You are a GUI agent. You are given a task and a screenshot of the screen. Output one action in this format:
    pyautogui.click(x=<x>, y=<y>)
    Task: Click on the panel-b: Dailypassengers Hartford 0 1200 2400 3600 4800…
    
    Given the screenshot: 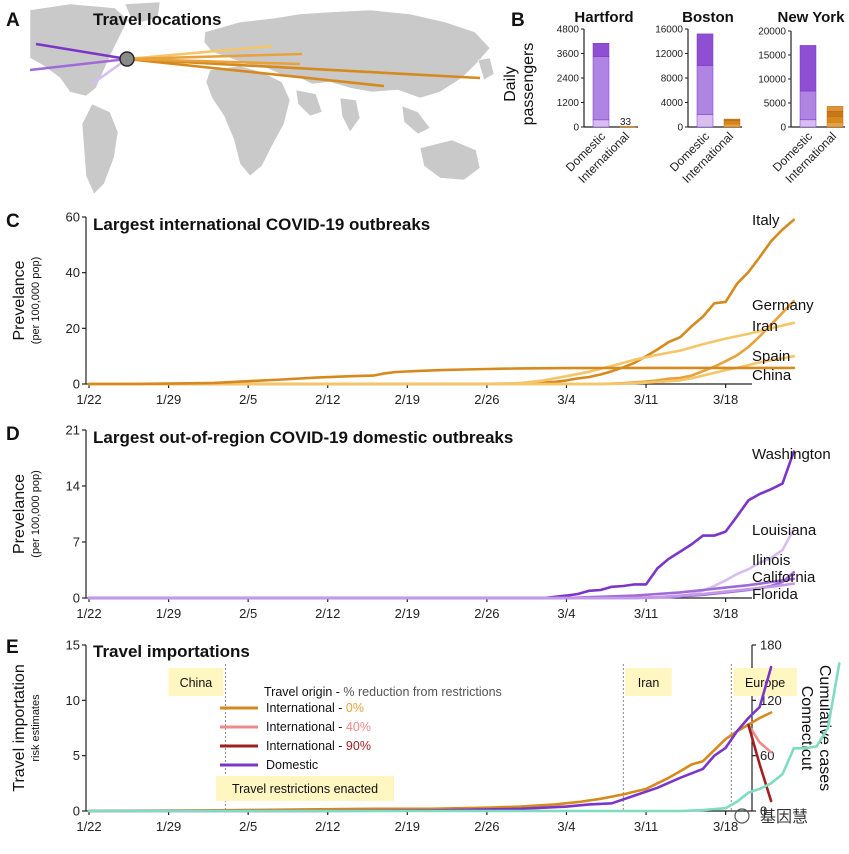 What is the action you would take?
    pyautogui.click(x=673, y=97)
    